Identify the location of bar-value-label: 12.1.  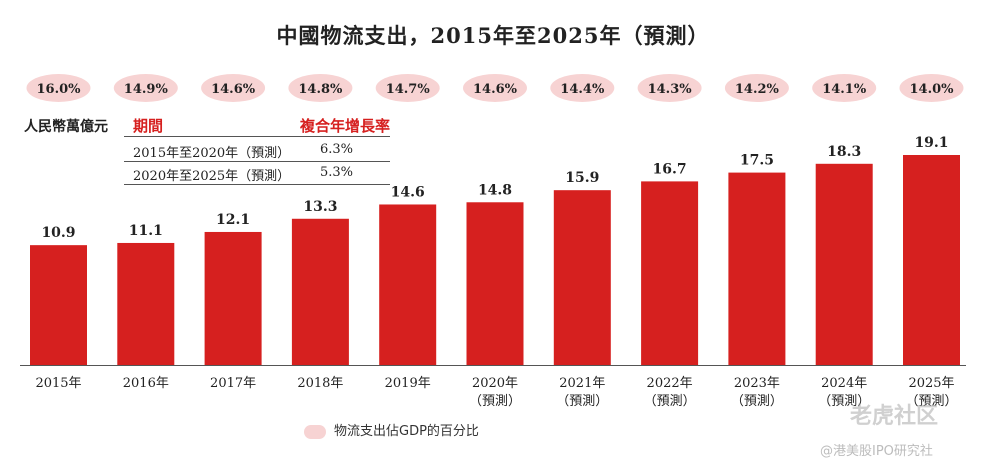
(233, 220).